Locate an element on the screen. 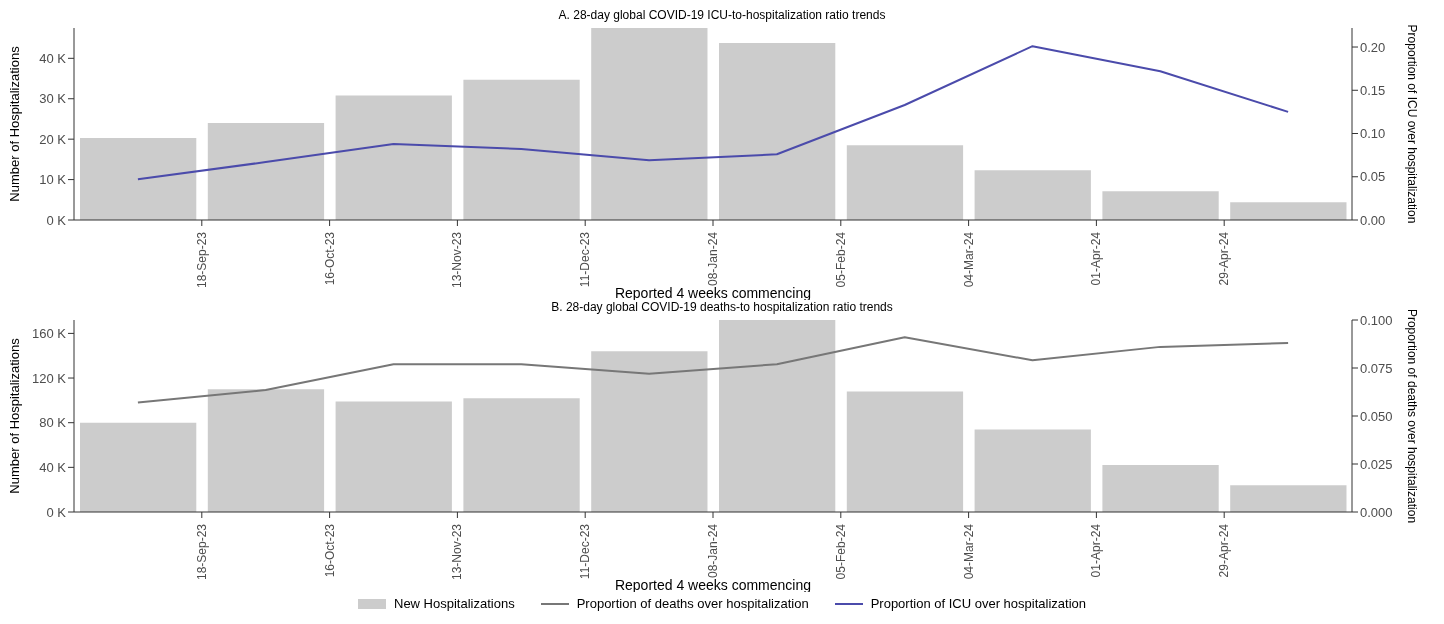 This screenshot has width=1444, height=624. y2-axis-title: Proportion of ICU over hospitalization is located at coordinates (1411, 124).